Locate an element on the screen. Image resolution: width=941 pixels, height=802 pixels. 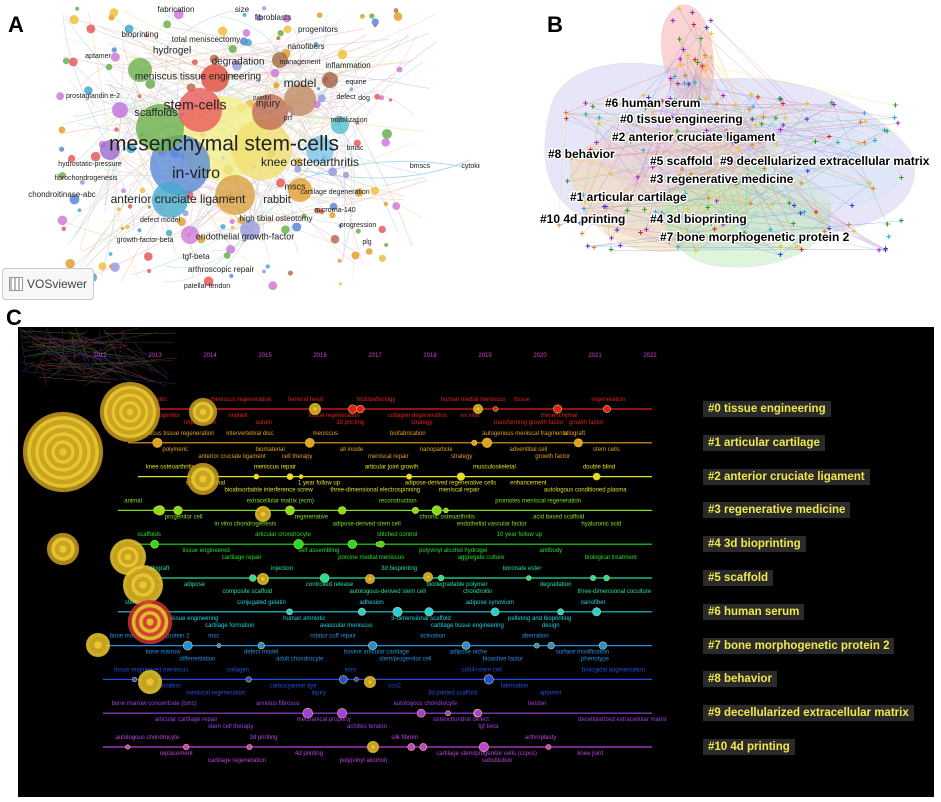
timeline-term-label: replacement is located at coordinates (176, 754).